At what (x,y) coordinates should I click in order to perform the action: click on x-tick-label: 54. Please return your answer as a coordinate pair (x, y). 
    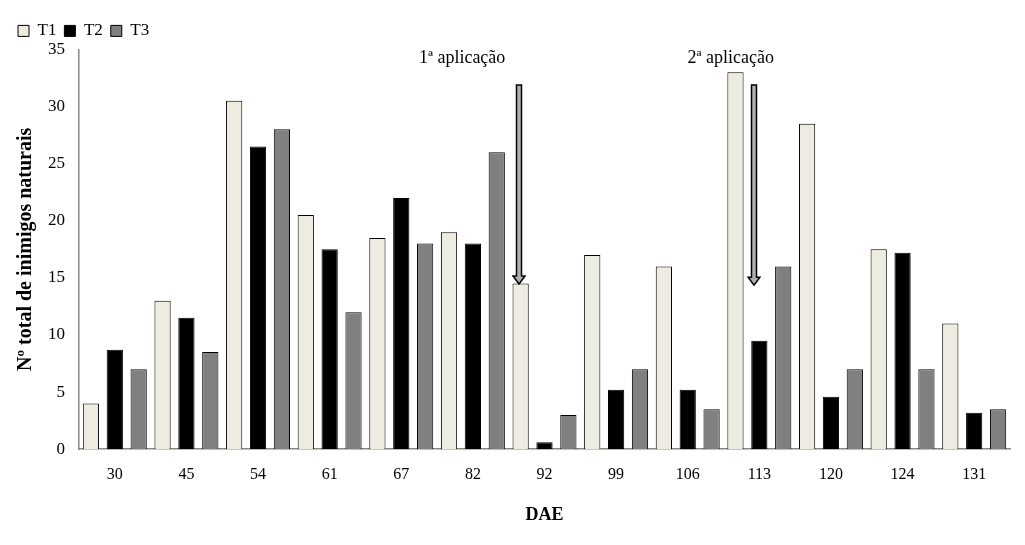
    Looking at the image, I should click on (258, 473).